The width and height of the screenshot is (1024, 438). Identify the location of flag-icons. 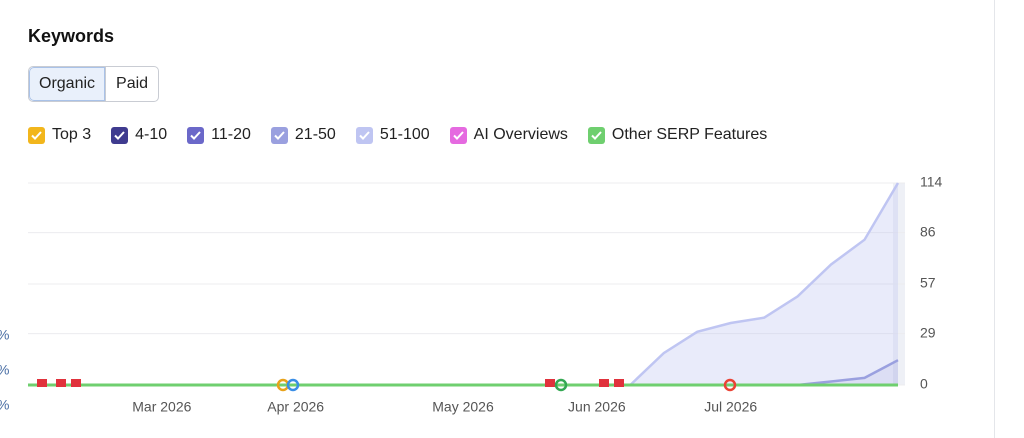
(330, 383).